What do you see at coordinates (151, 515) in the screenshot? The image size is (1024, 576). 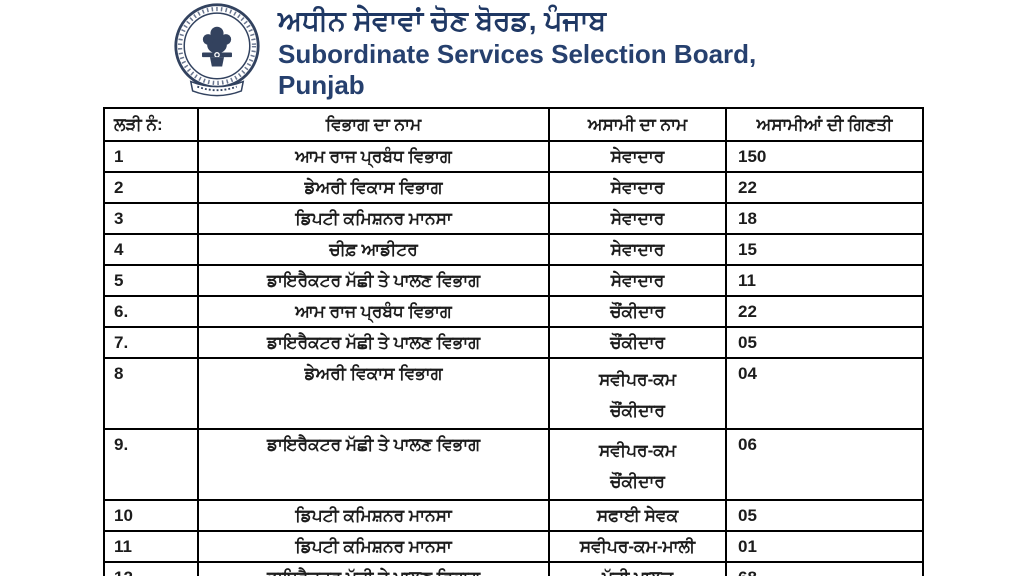 I see `serial-cell: 10` at bounding box center [151, 515].